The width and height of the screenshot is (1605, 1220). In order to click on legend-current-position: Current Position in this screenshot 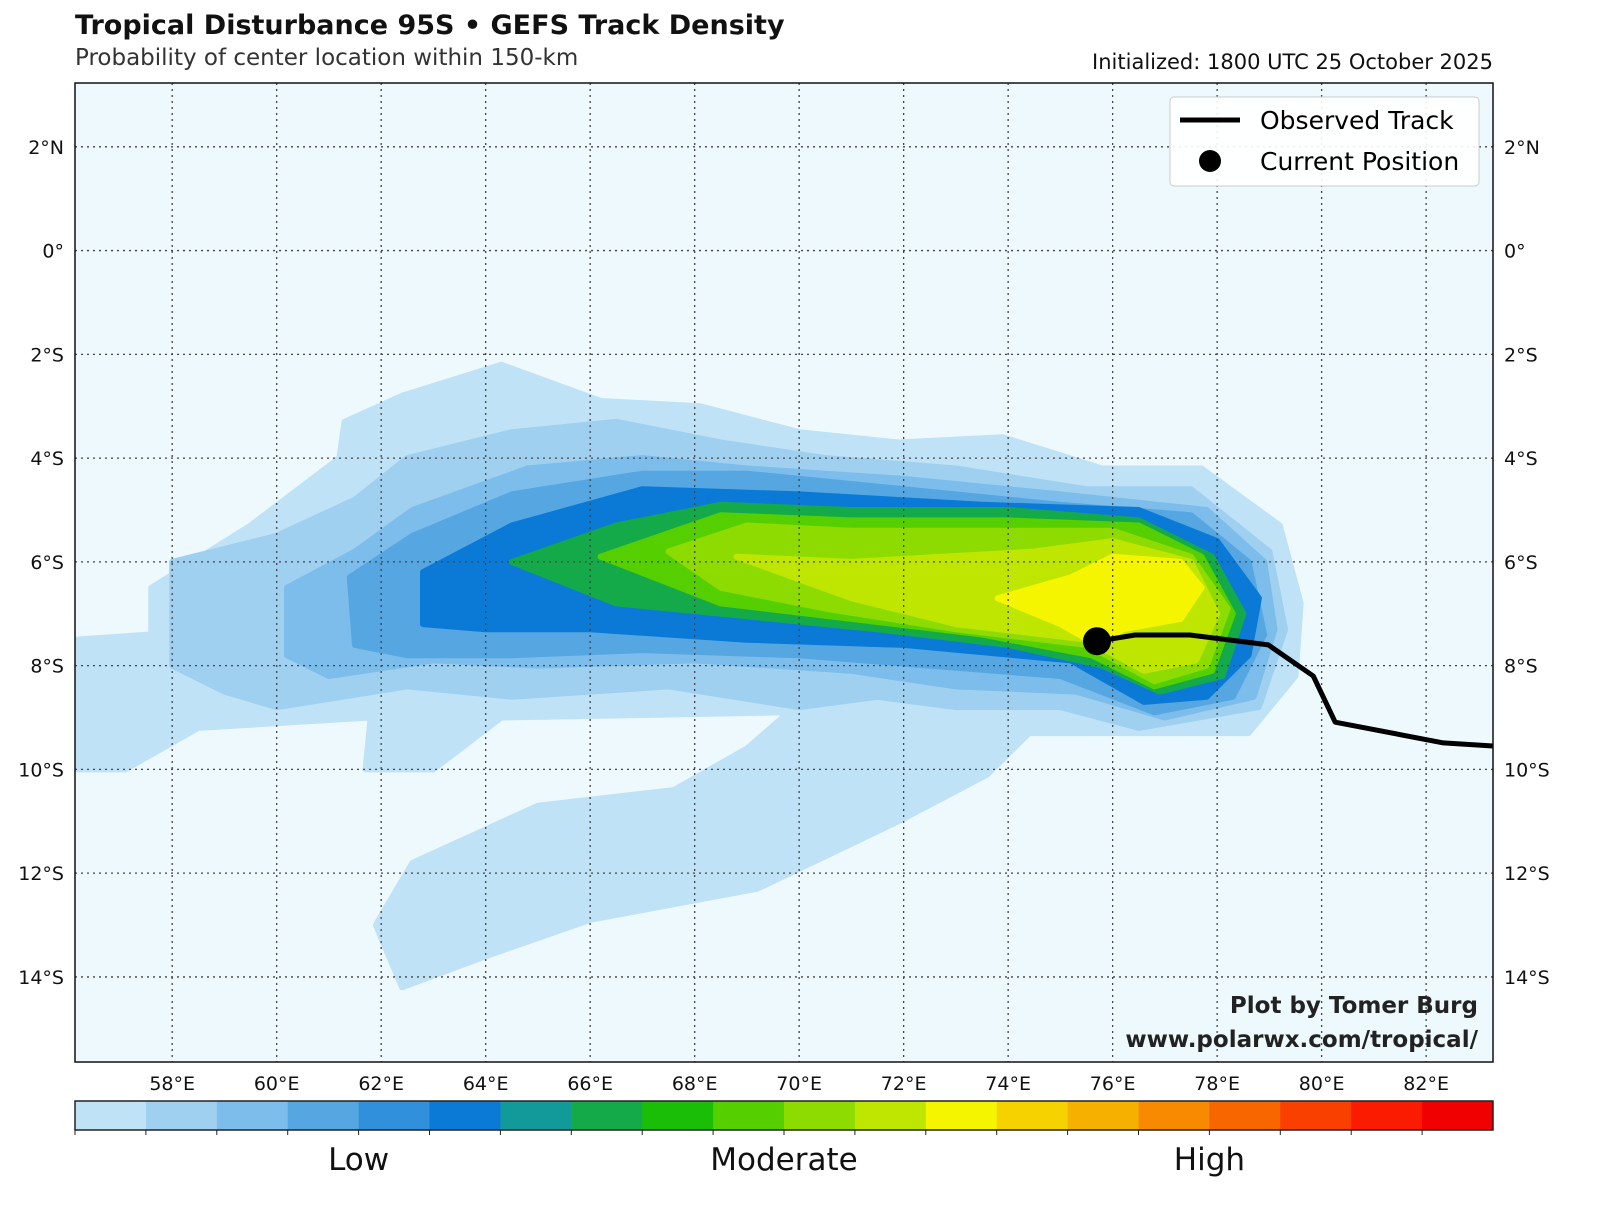, I will do `click(1359, 161)`.